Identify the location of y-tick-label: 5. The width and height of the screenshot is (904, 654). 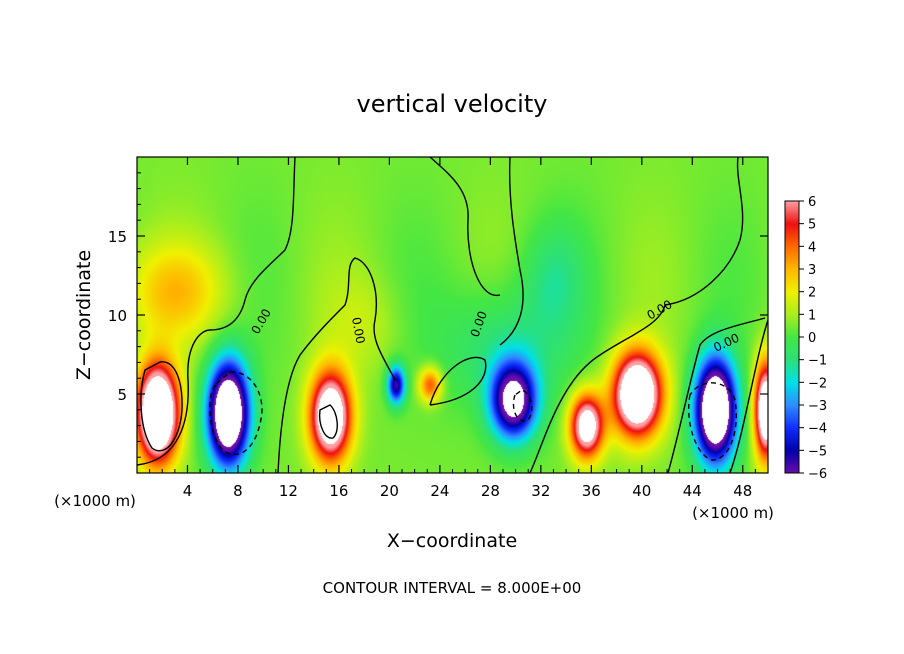
(122, 395).